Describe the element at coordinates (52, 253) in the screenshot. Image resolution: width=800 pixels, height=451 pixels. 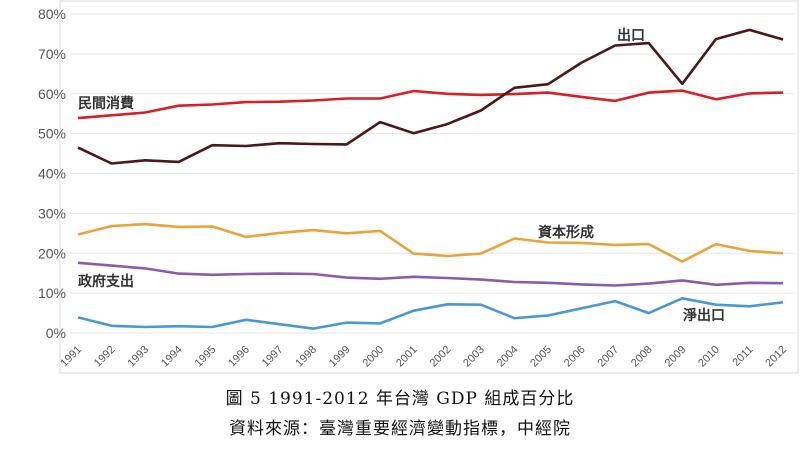
I see `y-tick-label: 20%` at that location.